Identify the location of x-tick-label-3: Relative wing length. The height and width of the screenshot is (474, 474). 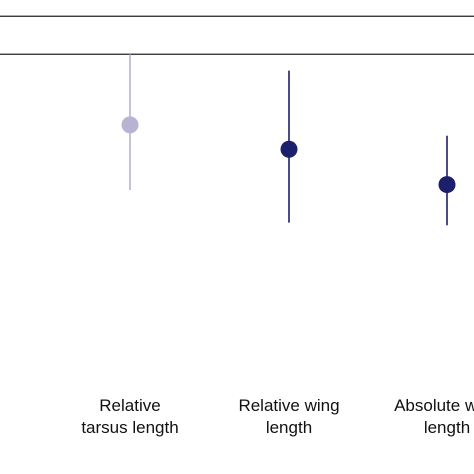
(288, 416).